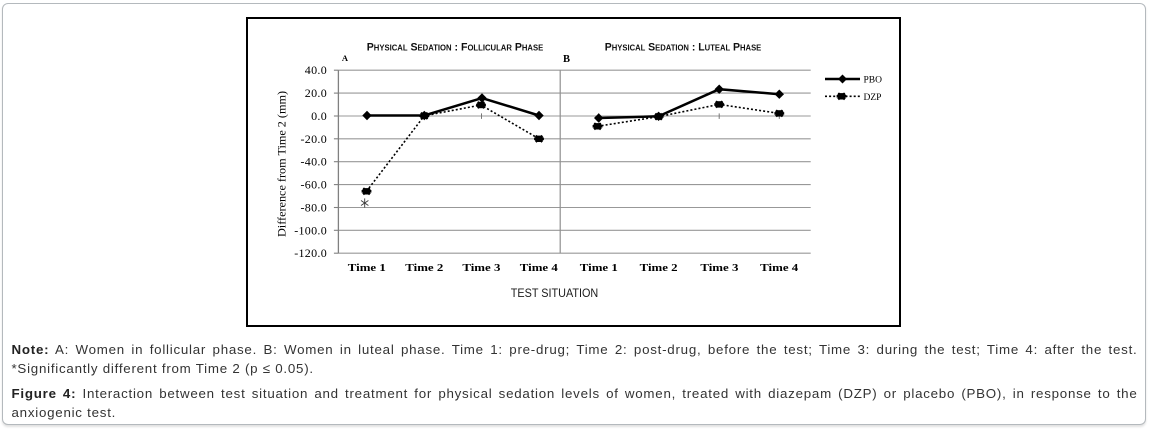 The height and width of the screenshot is (429, 1150). What do you see at coordinates (683, 48) in the screenshot?
I see `svg-text:Physical Sedation : Luteal Pha: Physical Sedation : Luteal Phase` at bounding box center [683, 48].